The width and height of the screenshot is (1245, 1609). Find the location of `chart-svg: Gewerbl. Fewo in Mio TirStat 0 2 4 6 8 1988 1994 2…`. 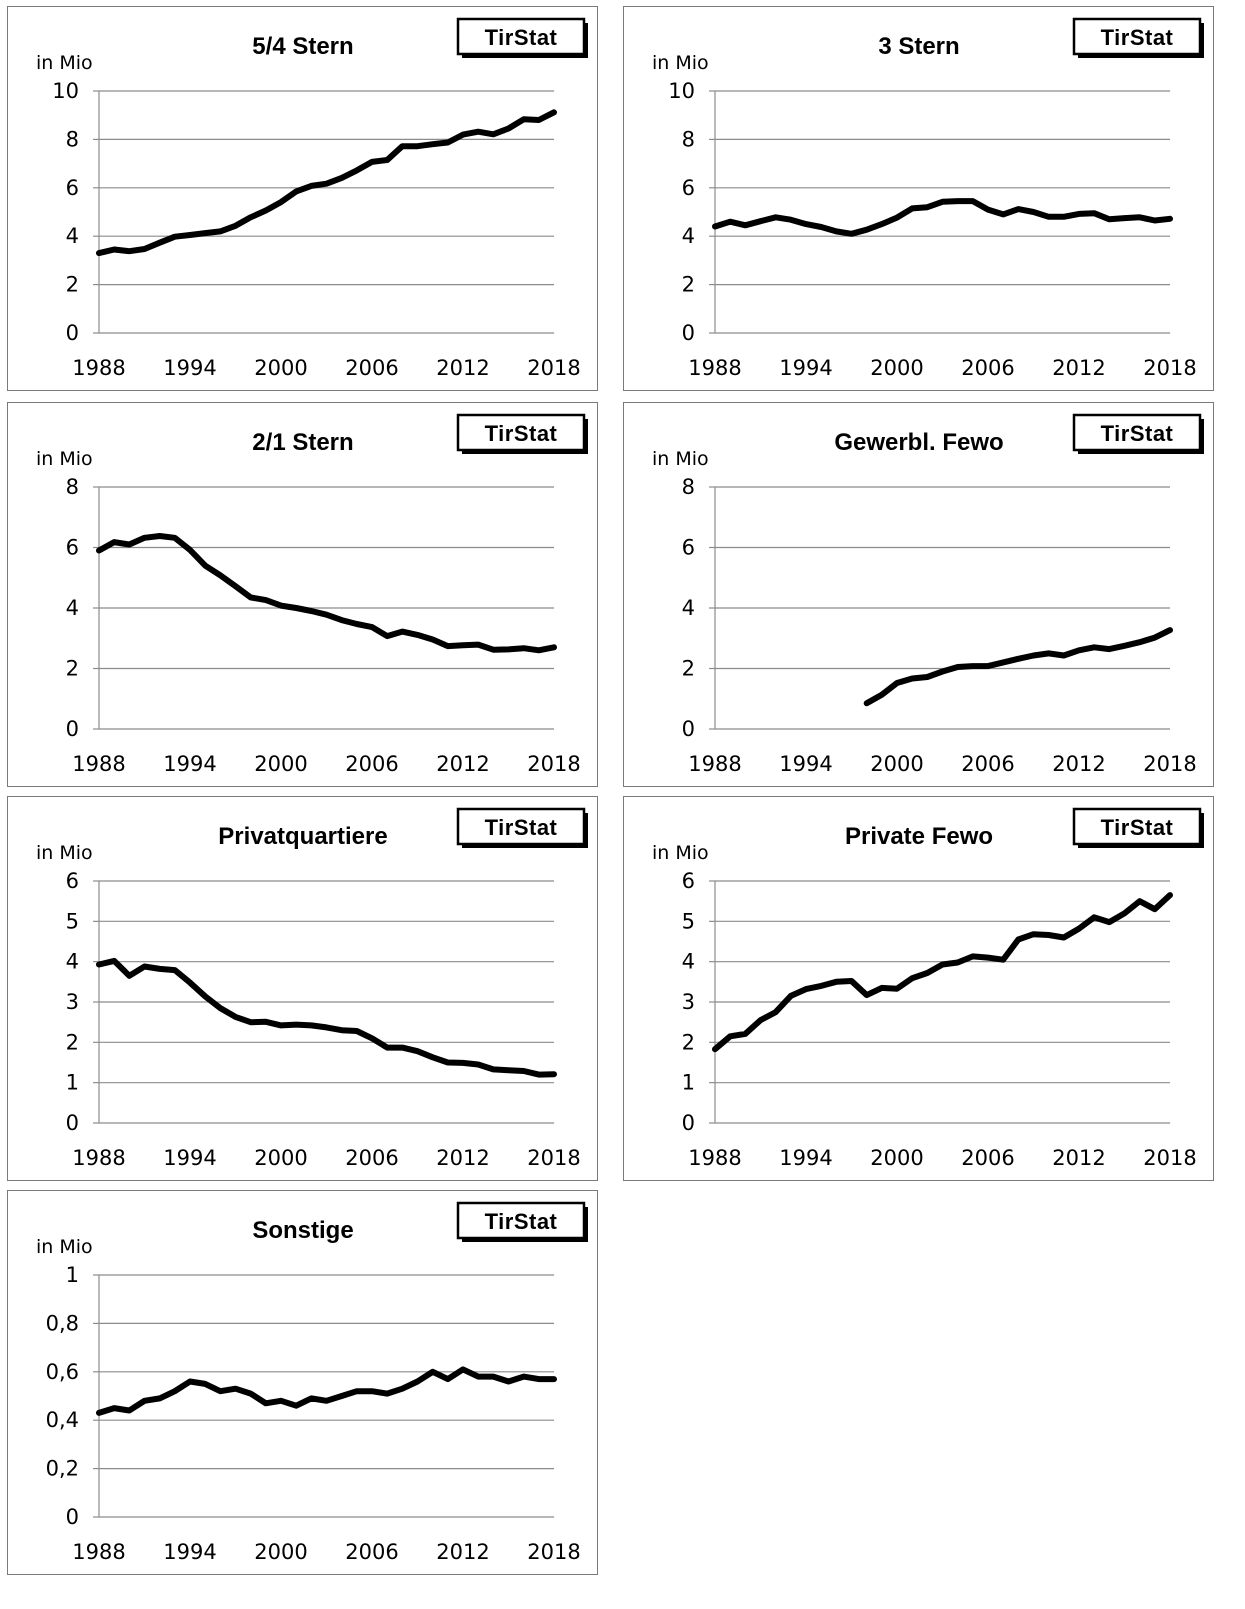

chart-svg: Gewerbl. Fewo in Mio TirStat 0 2 4 6 8 1988 1994 2… is located at coordinates (928, 594).